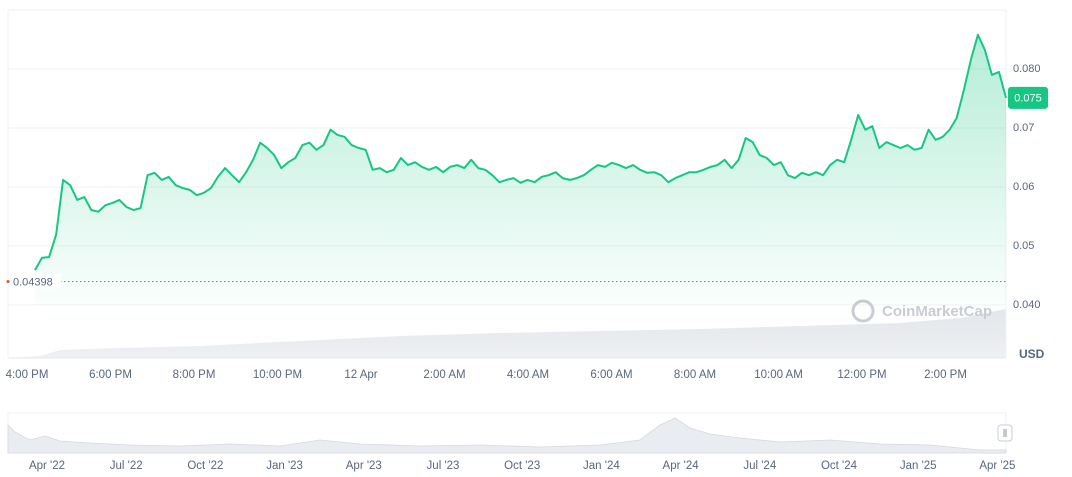  What do you see at coordinates (205, 466) in the screenshot?
I see `navigator-label: Oct '22` at bounding box center [205, 466].